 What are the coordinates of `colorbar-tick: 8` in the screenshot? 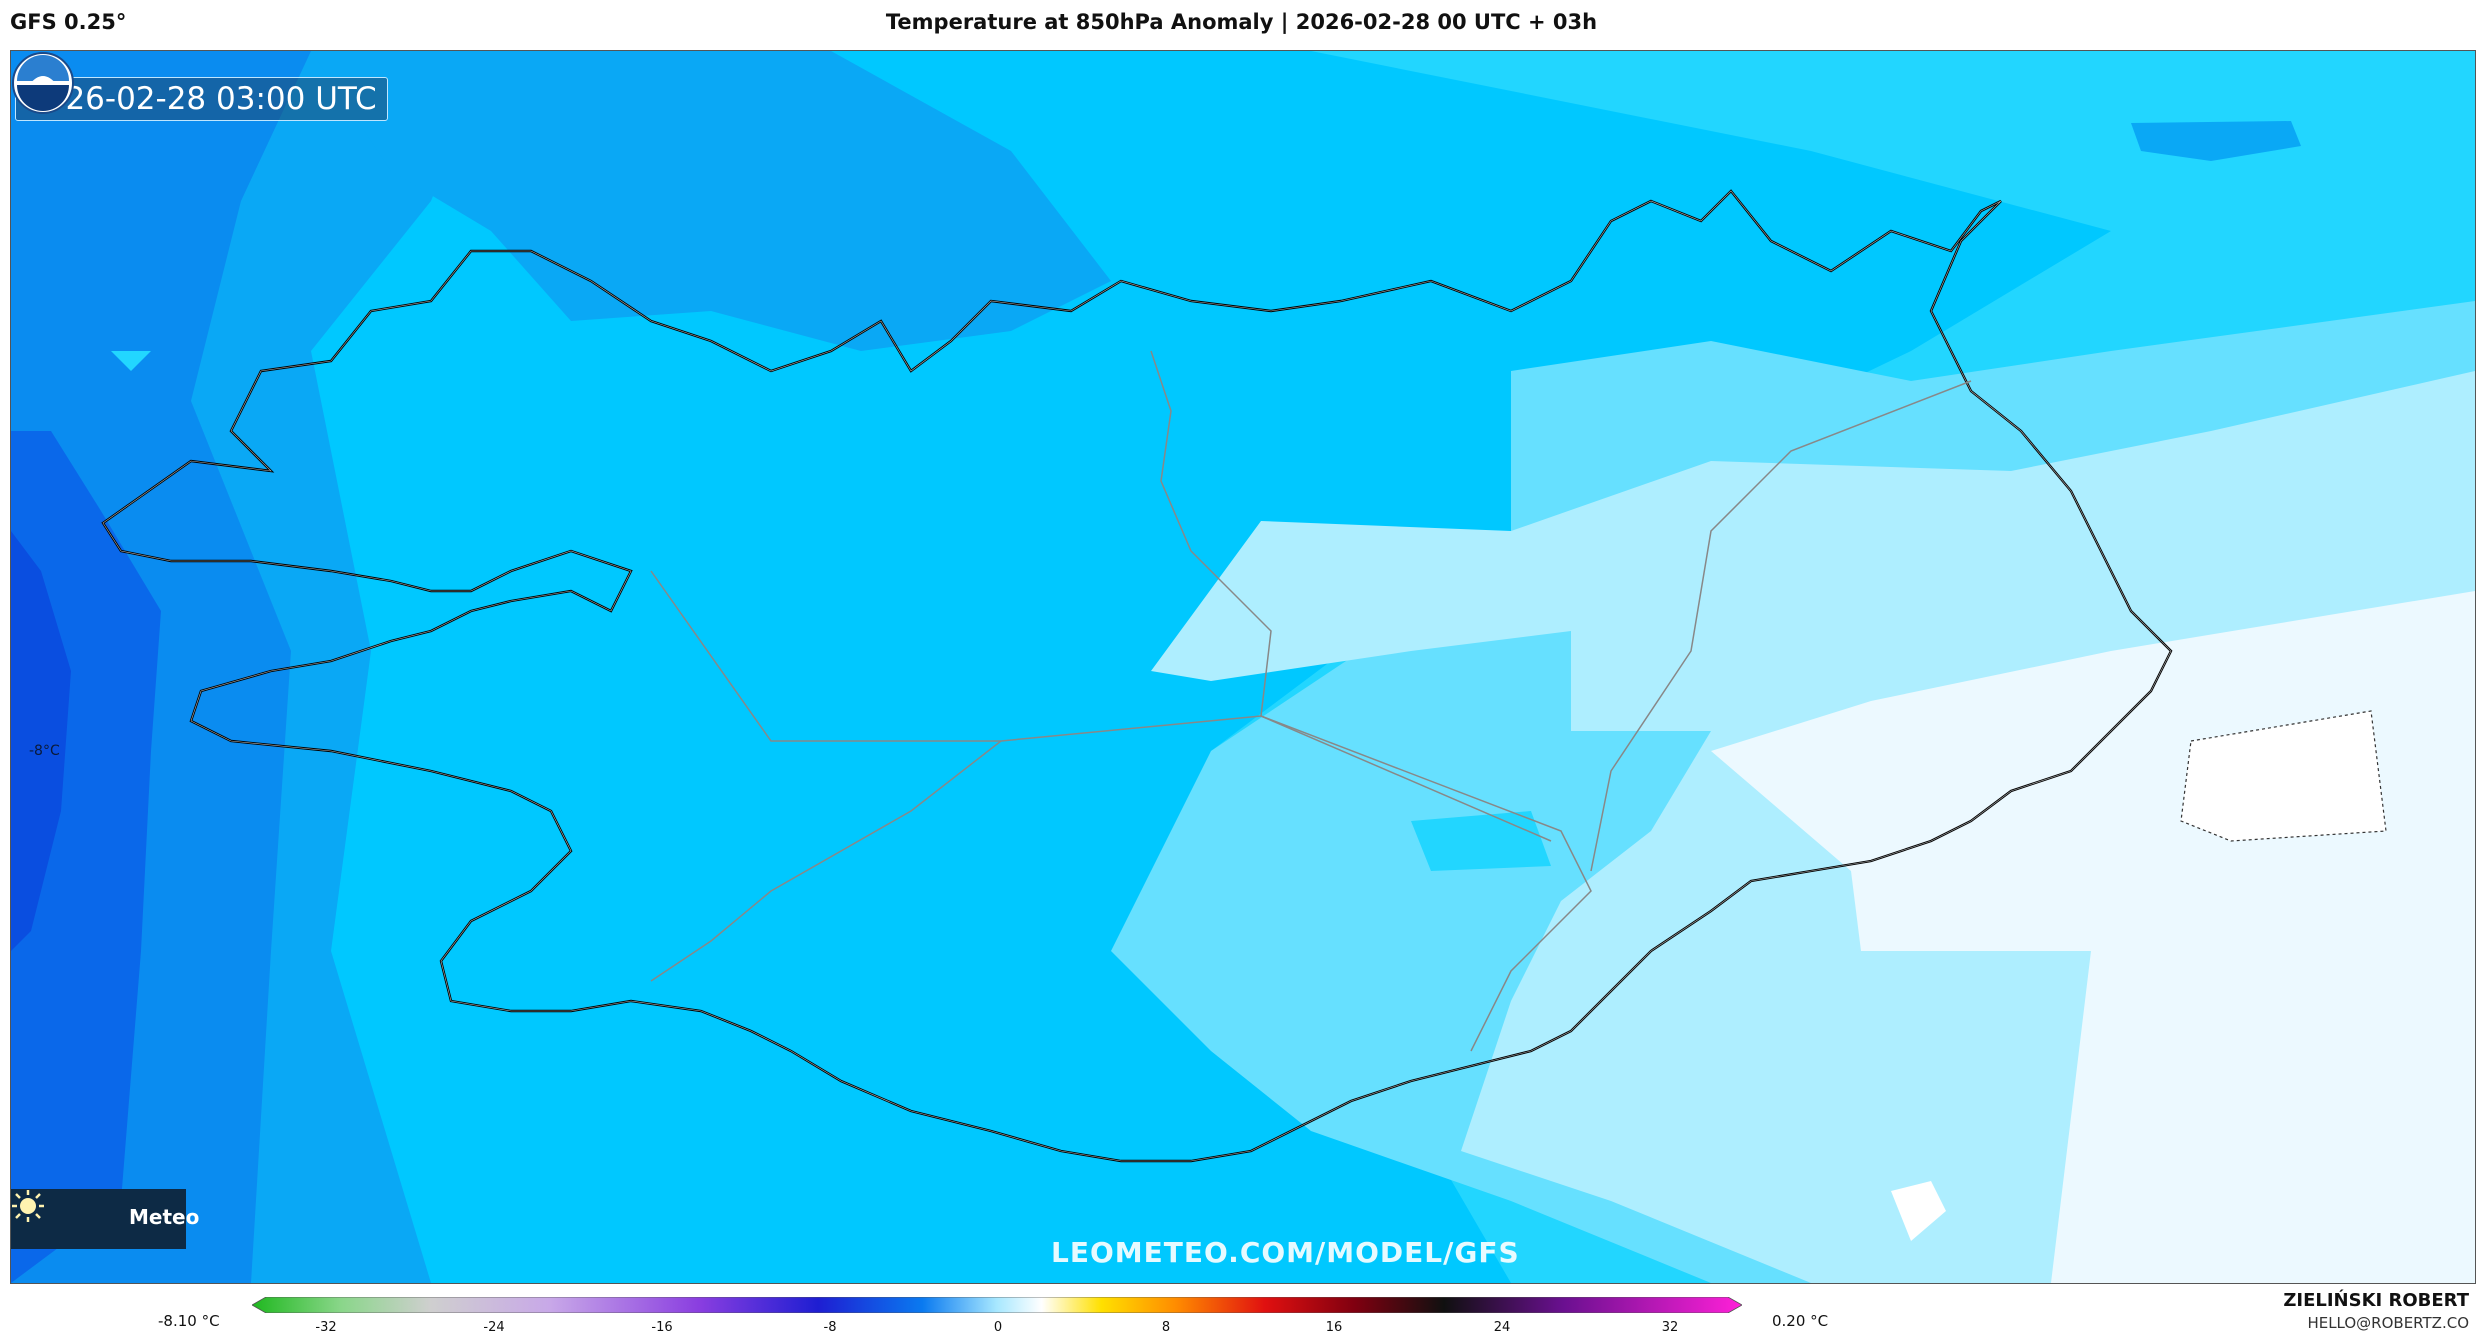 It's located at (1166, 1327).